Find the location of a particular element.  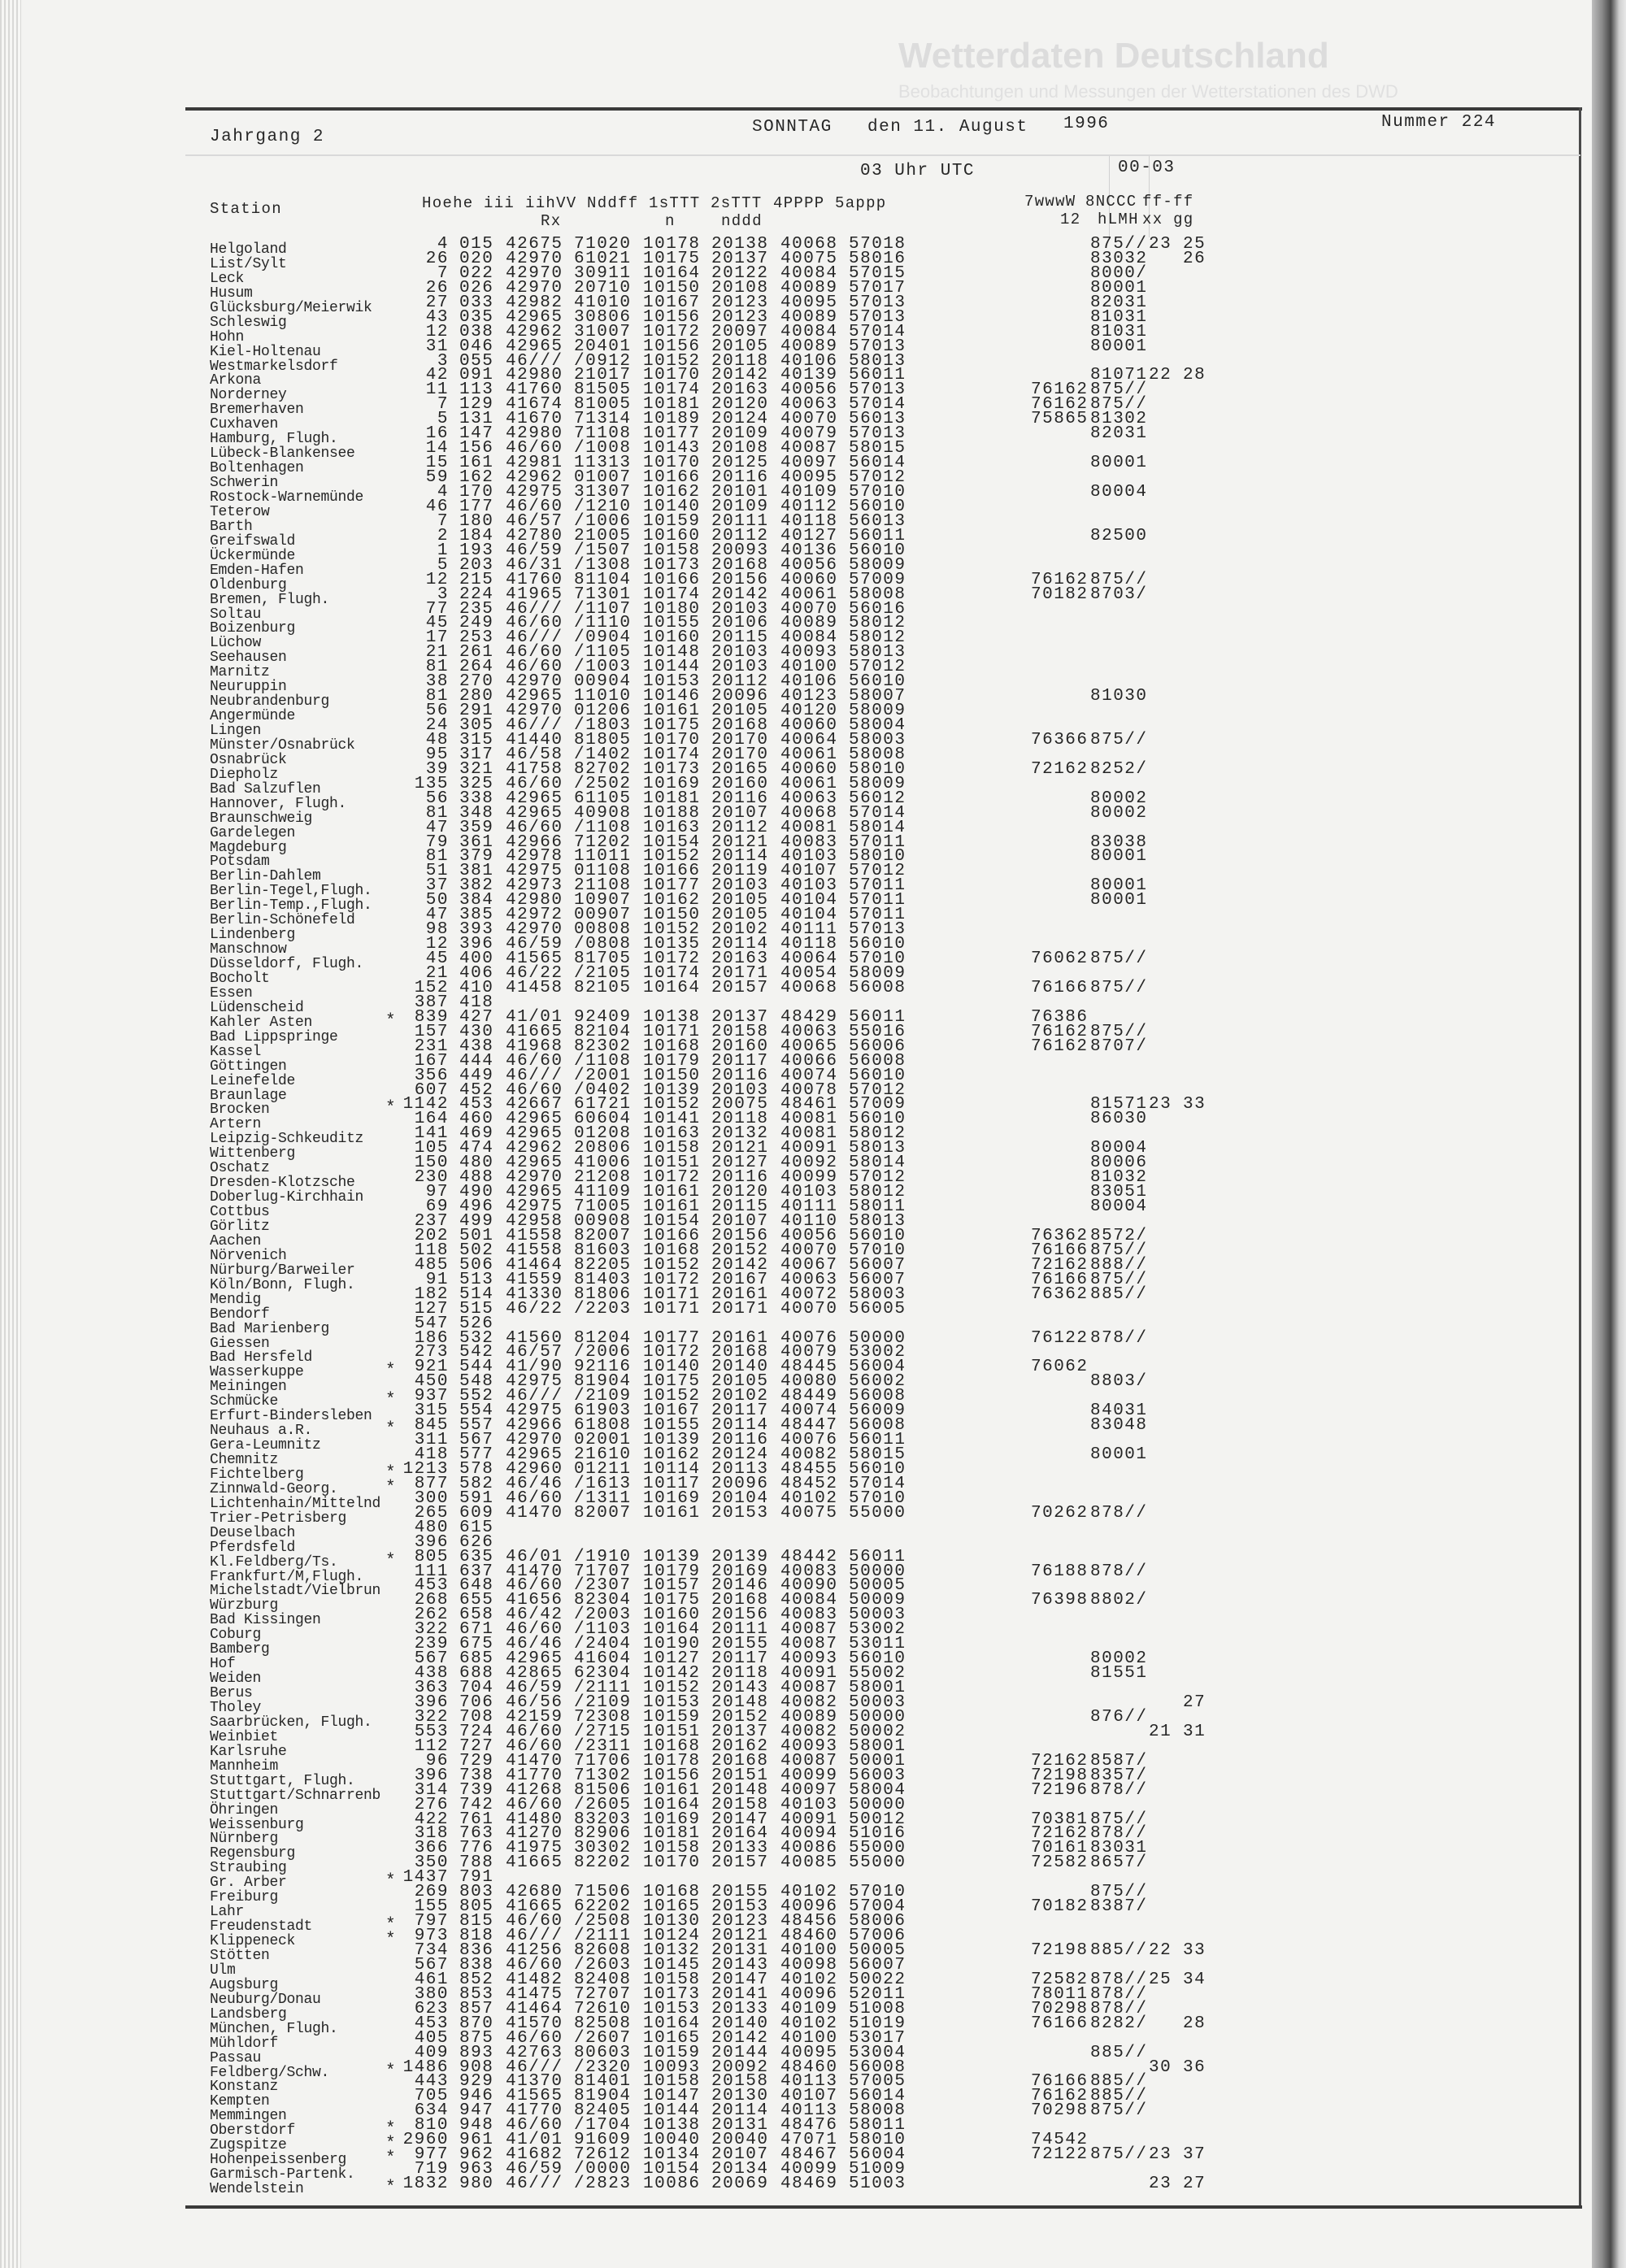

hoehe-value: 1 is located at coordinates (443, 550).